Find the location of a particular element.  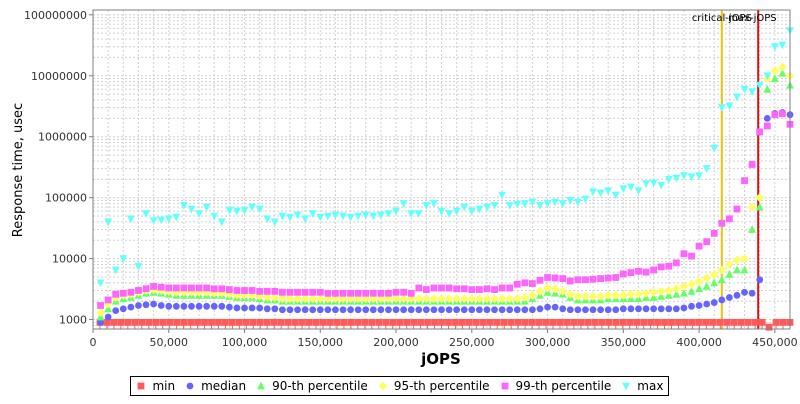

y-tick-label: 10000 is located at coordinates (69, 259).